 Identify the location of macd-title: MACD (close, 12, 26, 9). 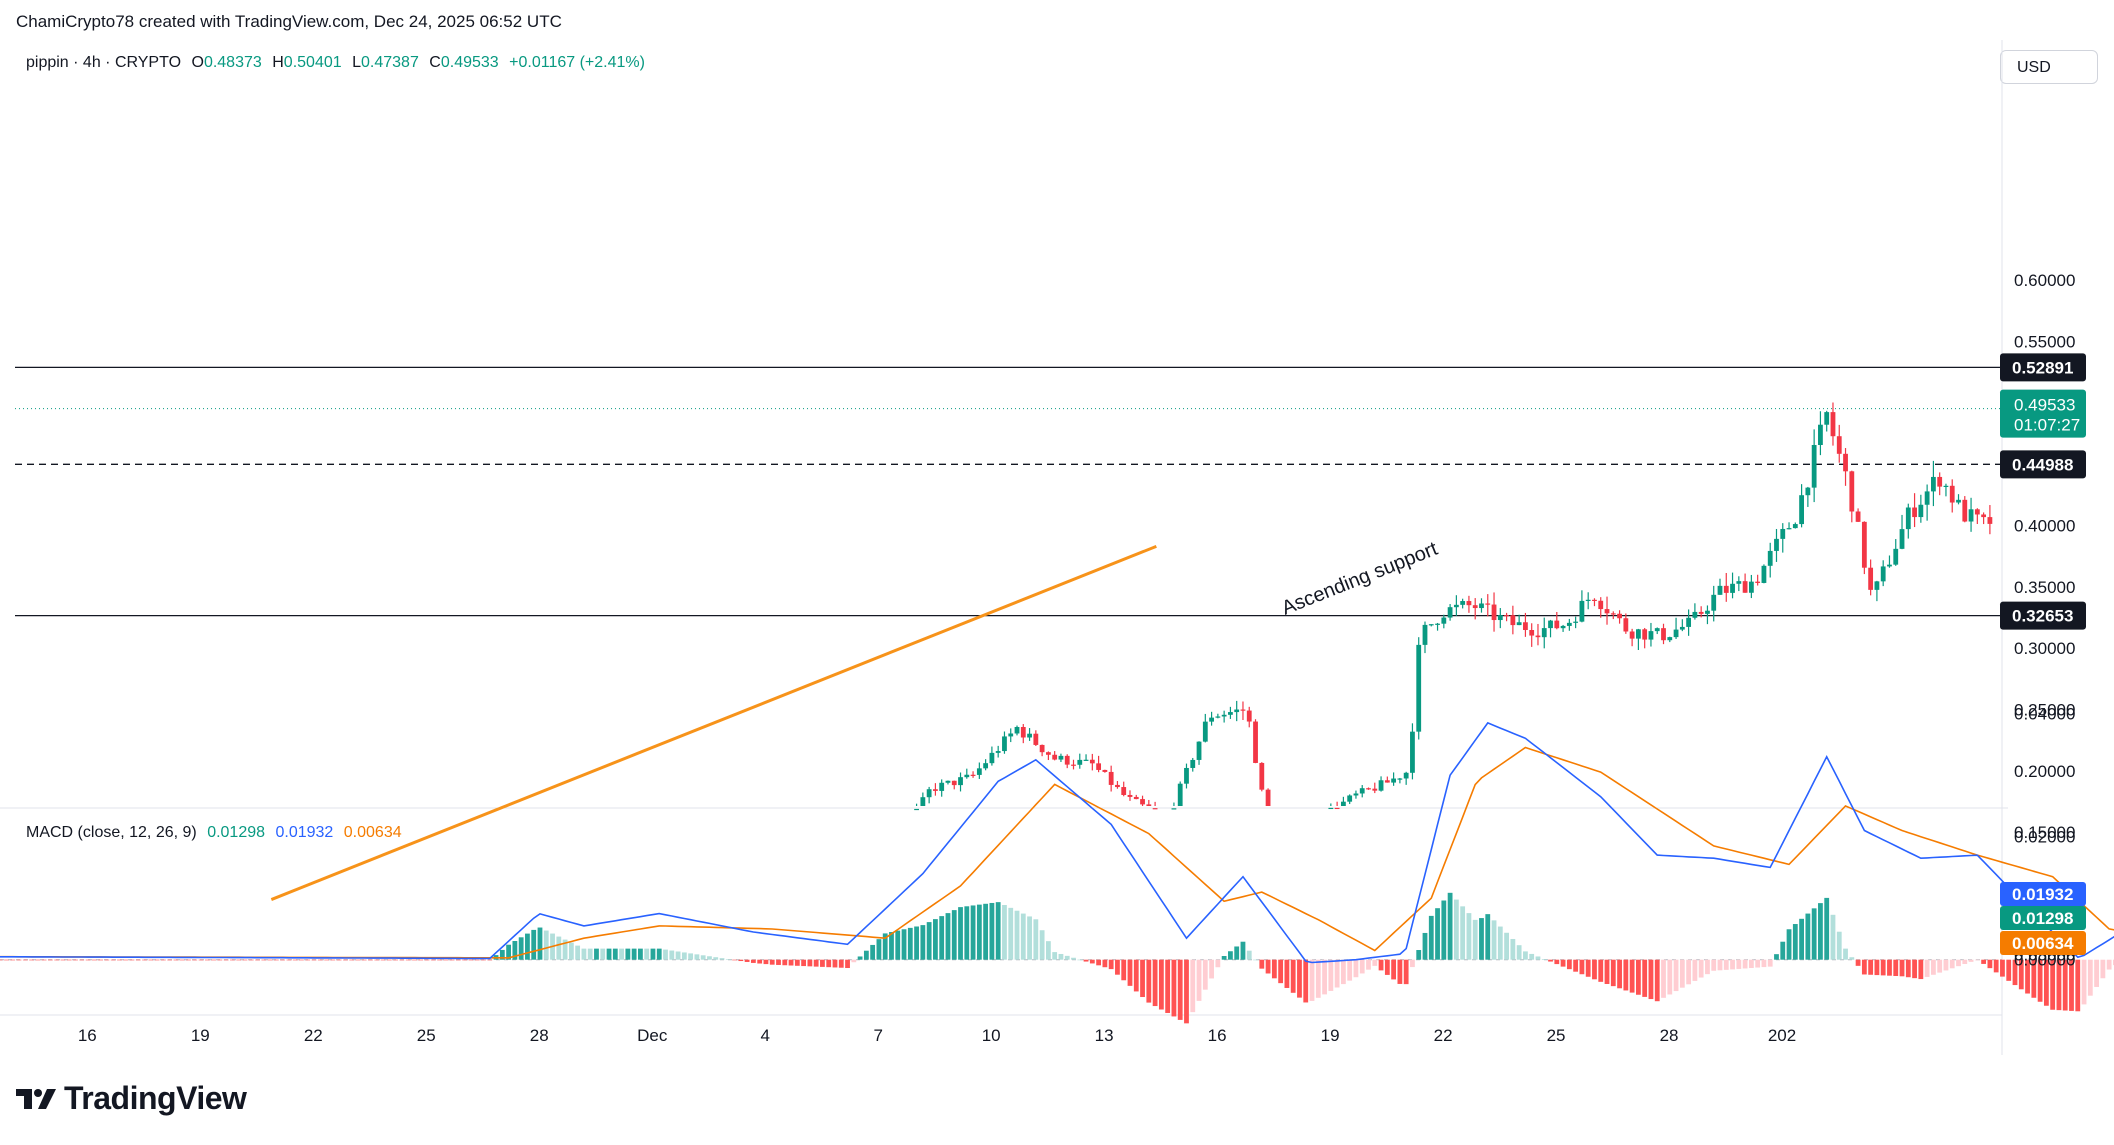
(111, 832).